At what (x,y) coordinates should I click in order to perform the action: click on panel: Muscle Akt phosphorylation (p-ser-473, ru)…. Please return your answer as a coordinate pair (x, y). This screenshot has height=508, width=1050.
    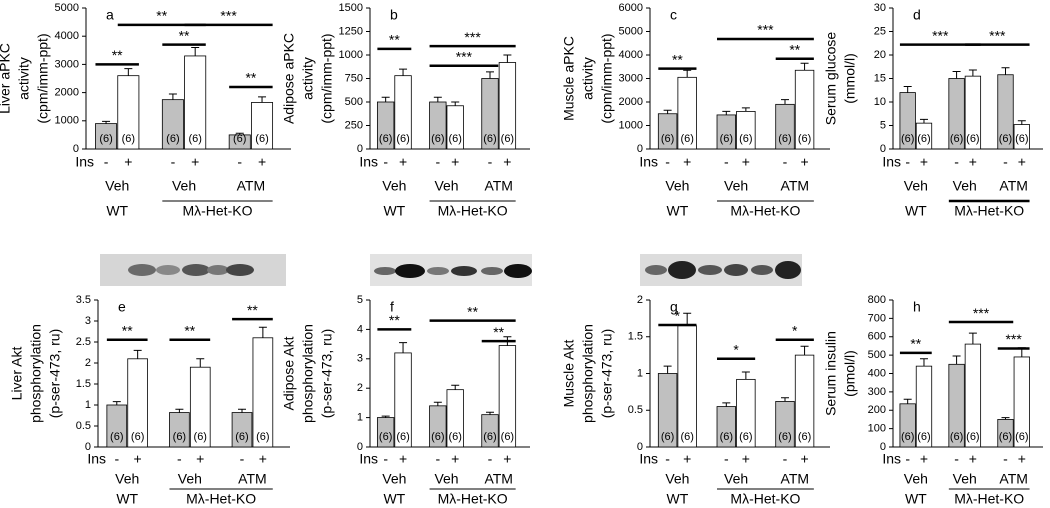
    Looking at the image, I should click on (695, 400).